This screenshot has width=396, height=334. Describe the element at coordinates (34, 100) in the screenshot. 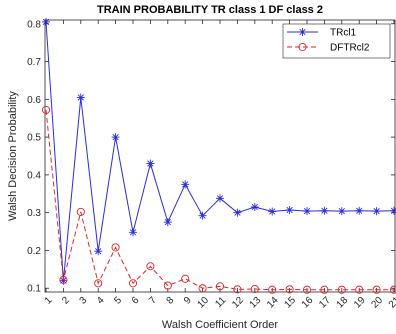

I see `y-tick-label: 0.6` at that location.